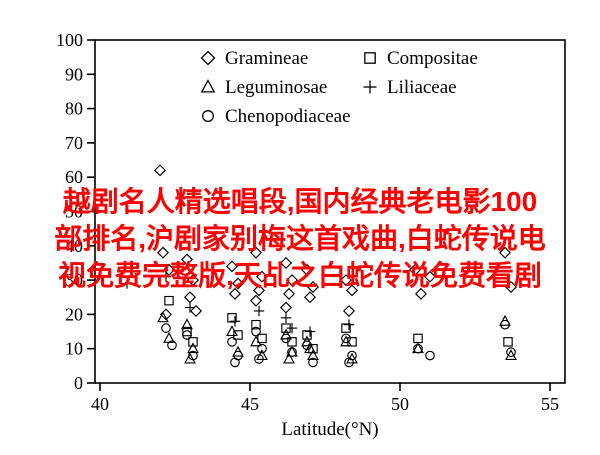  Describe the element at coordinates (370, 58) in the screenshot. I see `square-legend-marker` at that location.